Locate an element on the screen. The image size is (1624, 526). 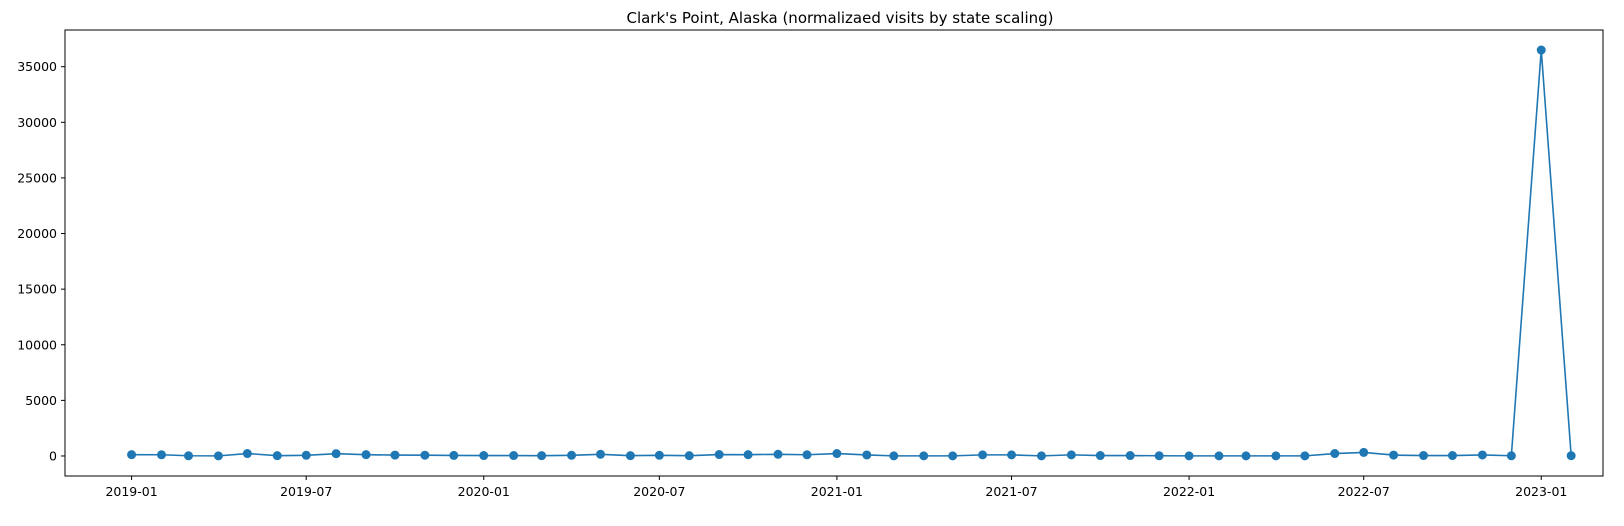
y-tick-label: 35000 is located at coordinates (37, 66).